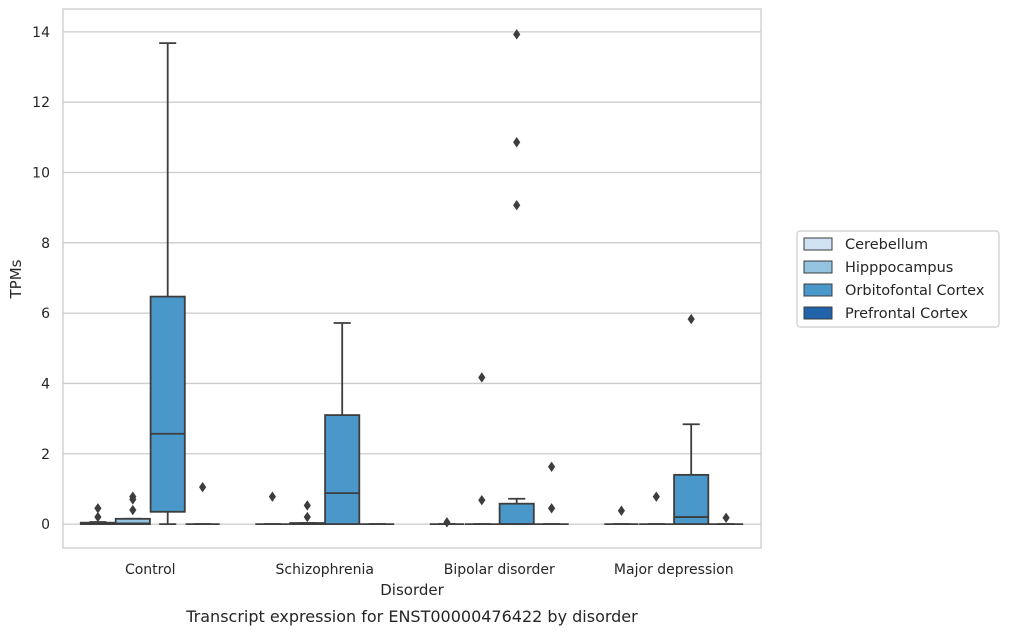  Describe the element at coordinates (45, 525) in the screenshot. I see `y-tick-label: 0` at that location.